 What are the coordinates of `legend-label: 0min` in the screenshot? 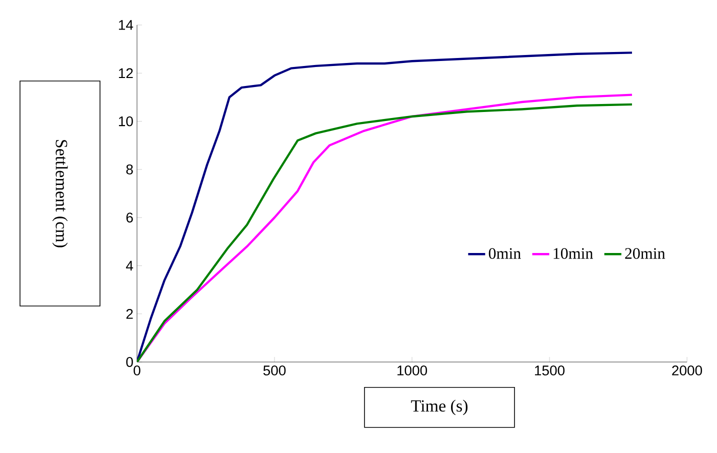 It's located at (504, 253).